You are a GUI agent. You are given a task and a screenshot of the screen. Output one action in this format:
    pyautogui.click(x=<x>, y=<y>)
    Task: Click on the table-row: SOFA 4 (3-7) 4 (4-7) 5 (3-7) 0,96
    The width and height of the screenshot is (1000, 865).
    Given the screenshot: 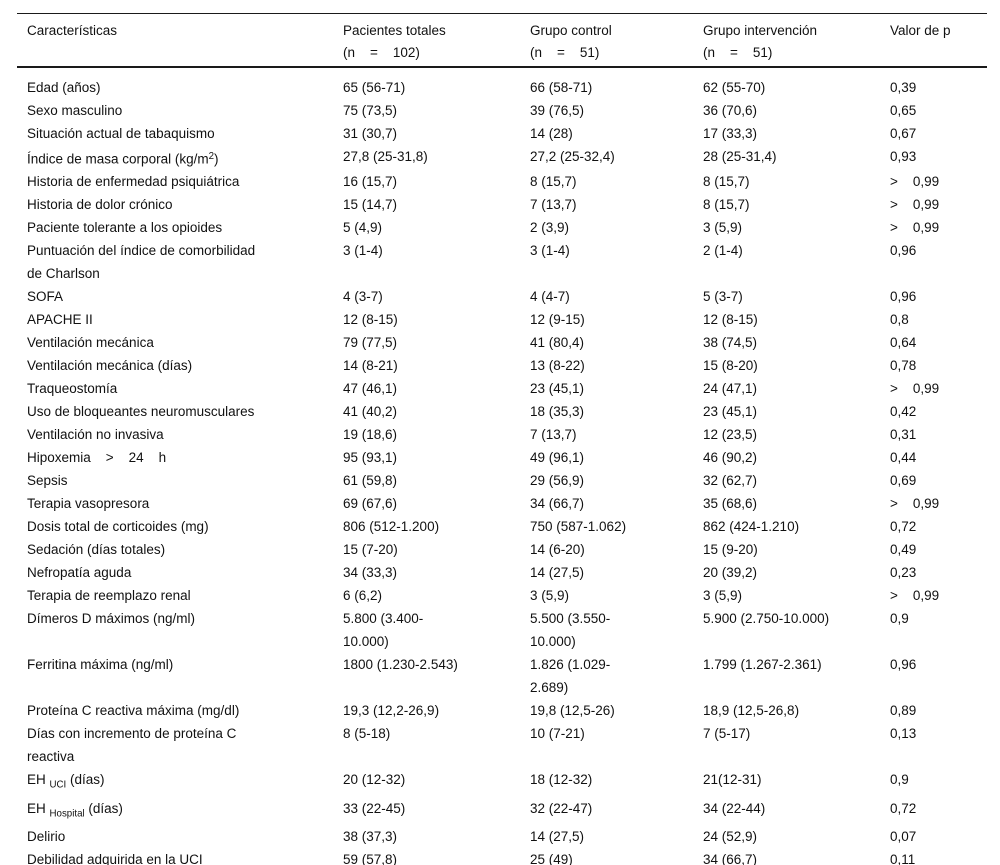 What is the action you would take?
    pyautogui.click(x=502, y=296)
    